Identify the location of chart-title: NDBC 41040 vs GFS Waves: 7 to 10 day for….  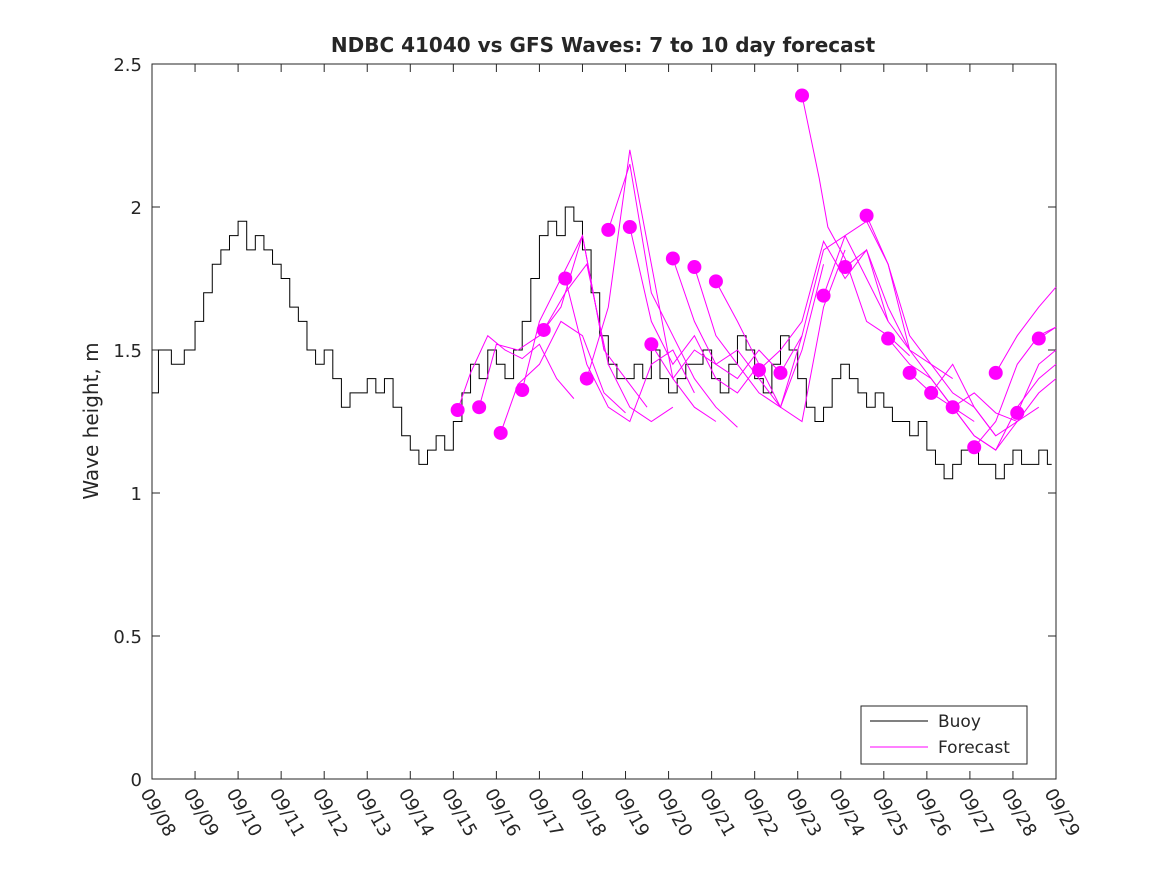
(603, 45).